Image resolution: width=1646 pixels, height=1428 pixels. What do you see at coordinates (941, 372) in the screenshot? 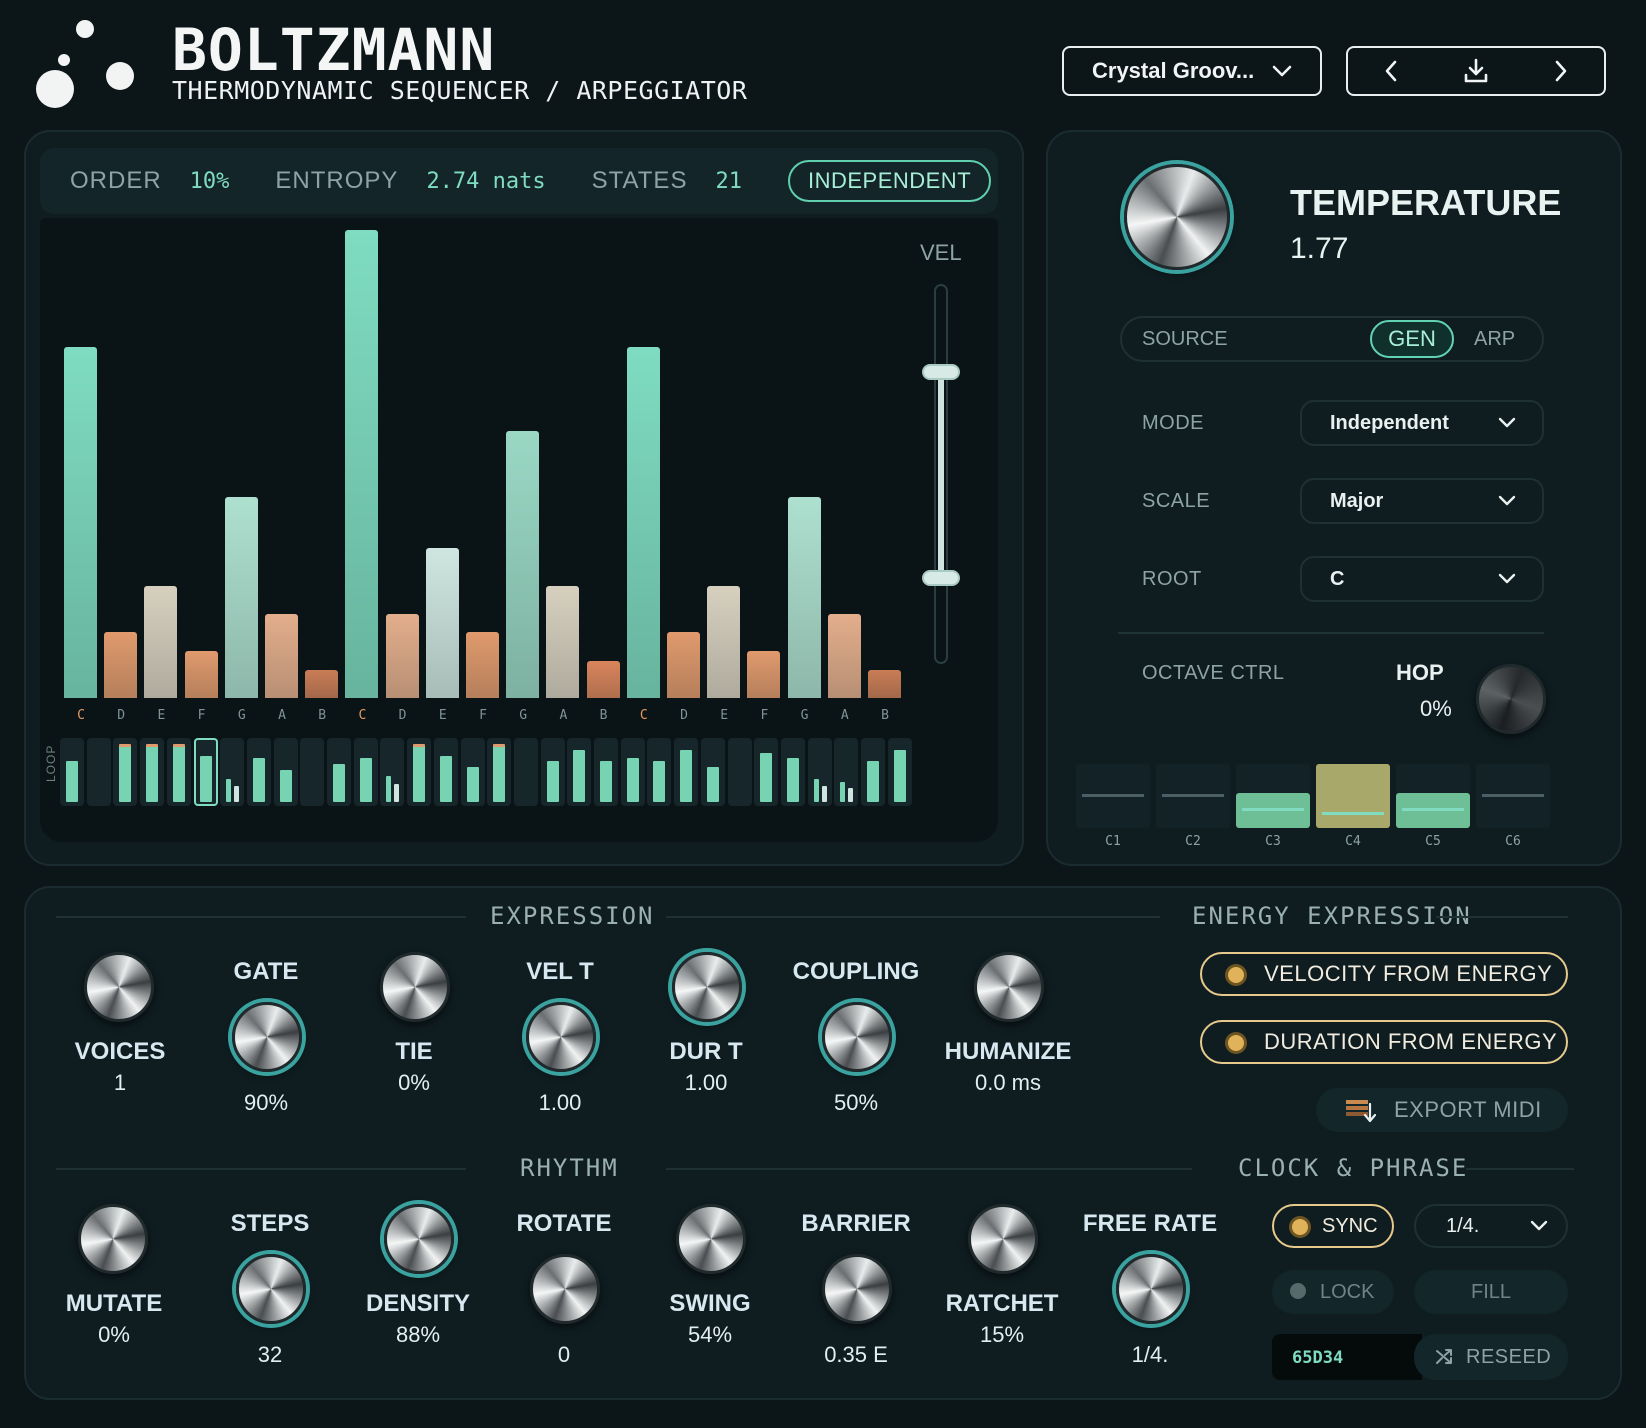
I see `velocity-max-handle` at bounding box center [941, 372].